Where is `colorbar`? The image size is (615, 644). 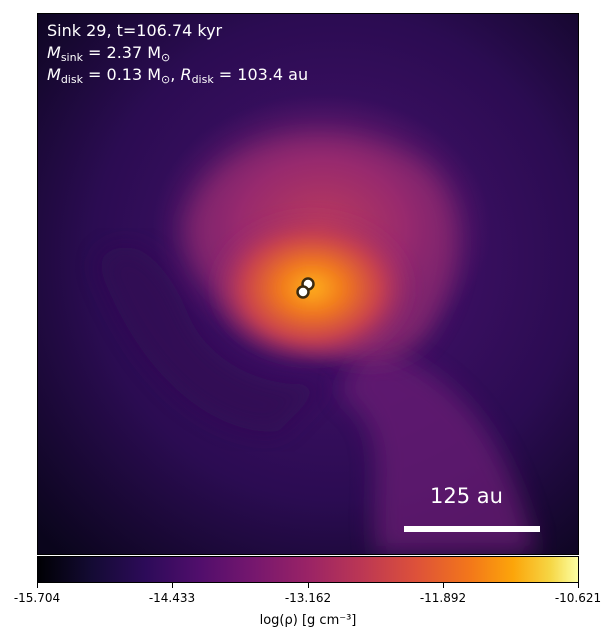
colorbar is located at coordinates (308, 569).